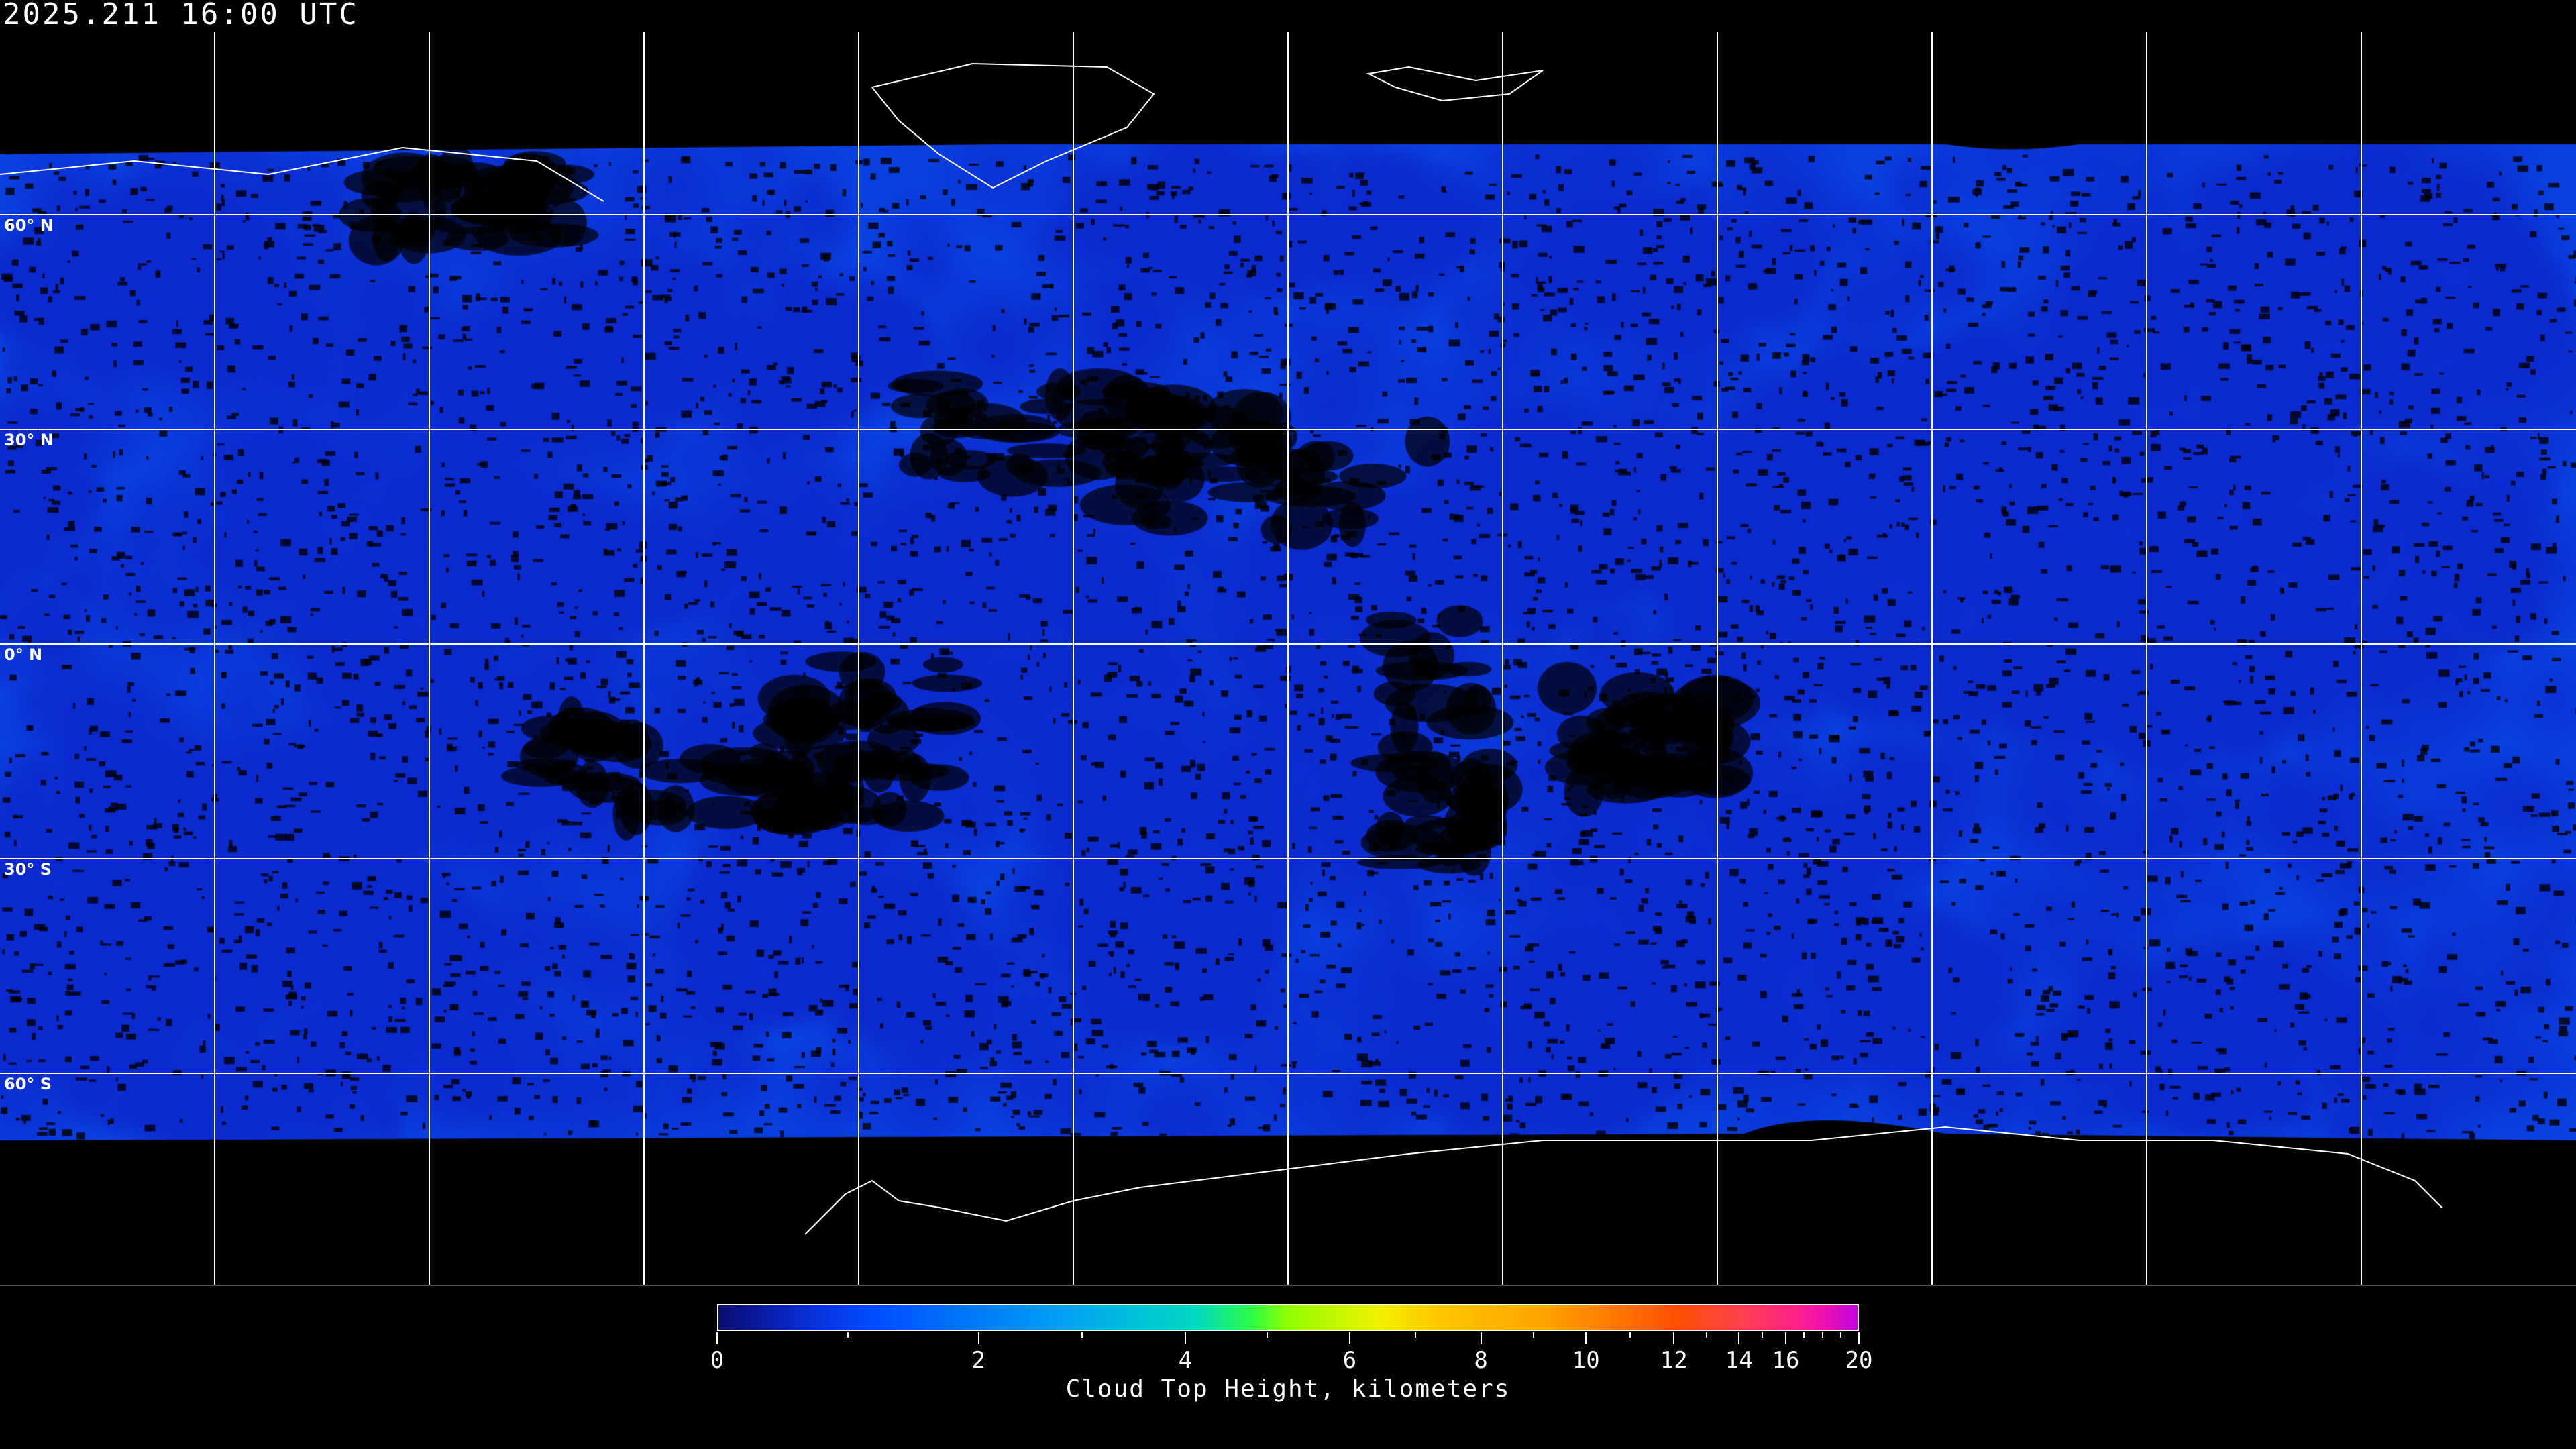  What do you see at coordinates (1859, 1360) in the screenshot?
I see `tick-label: 20` at bounding box center [1859, 1360].